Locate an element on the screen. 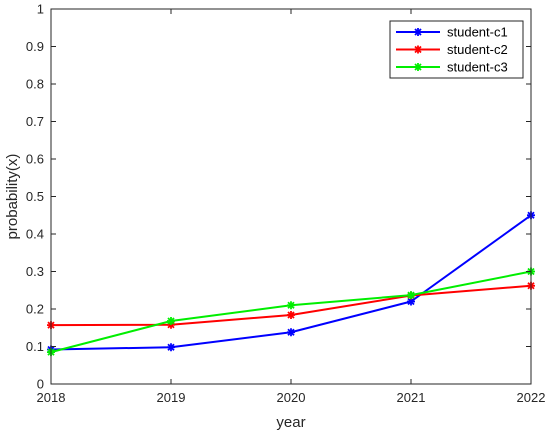 The image size is (550, 436). x-tick-label: 2018 is located at coordinates (51, 397).